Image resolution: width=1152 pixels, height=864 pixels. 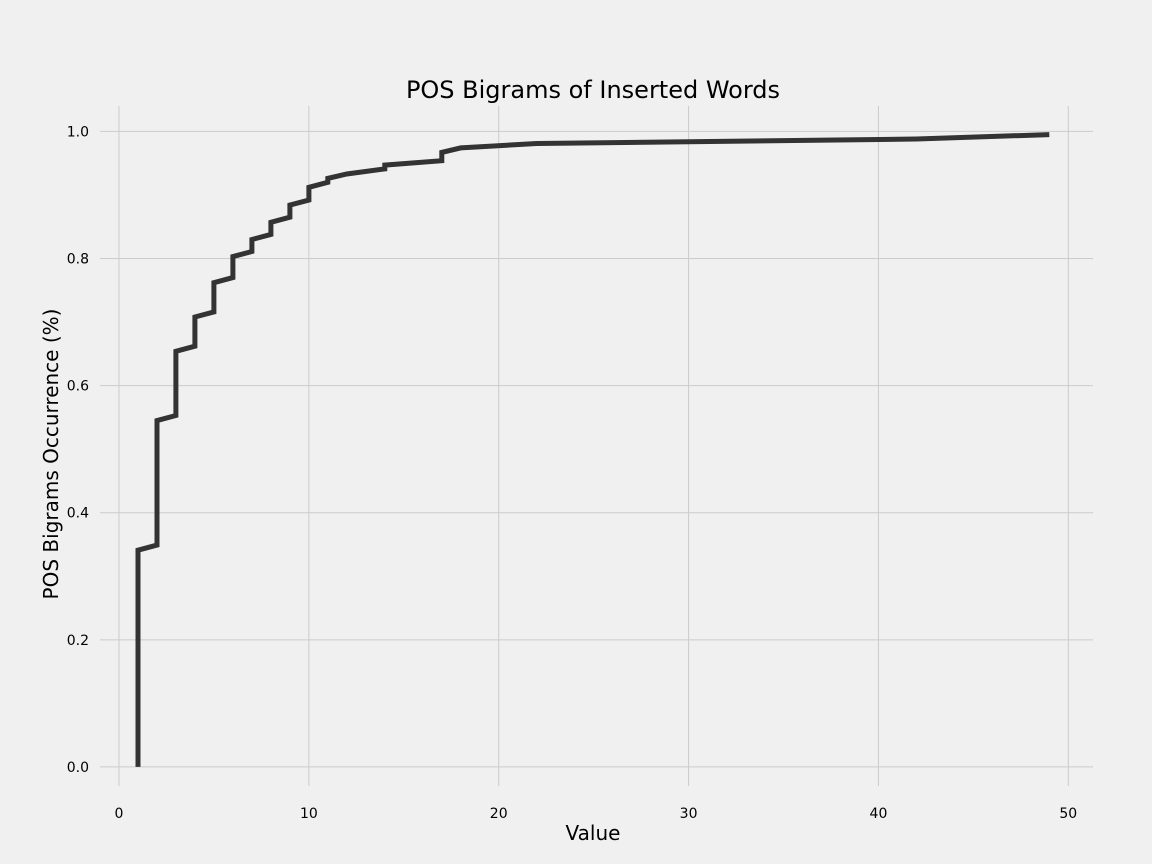 What do you see at coordinates (78, 514) in the screenshot?
I see `y-tick-label: 0.4` at bounding box center [78, 514].